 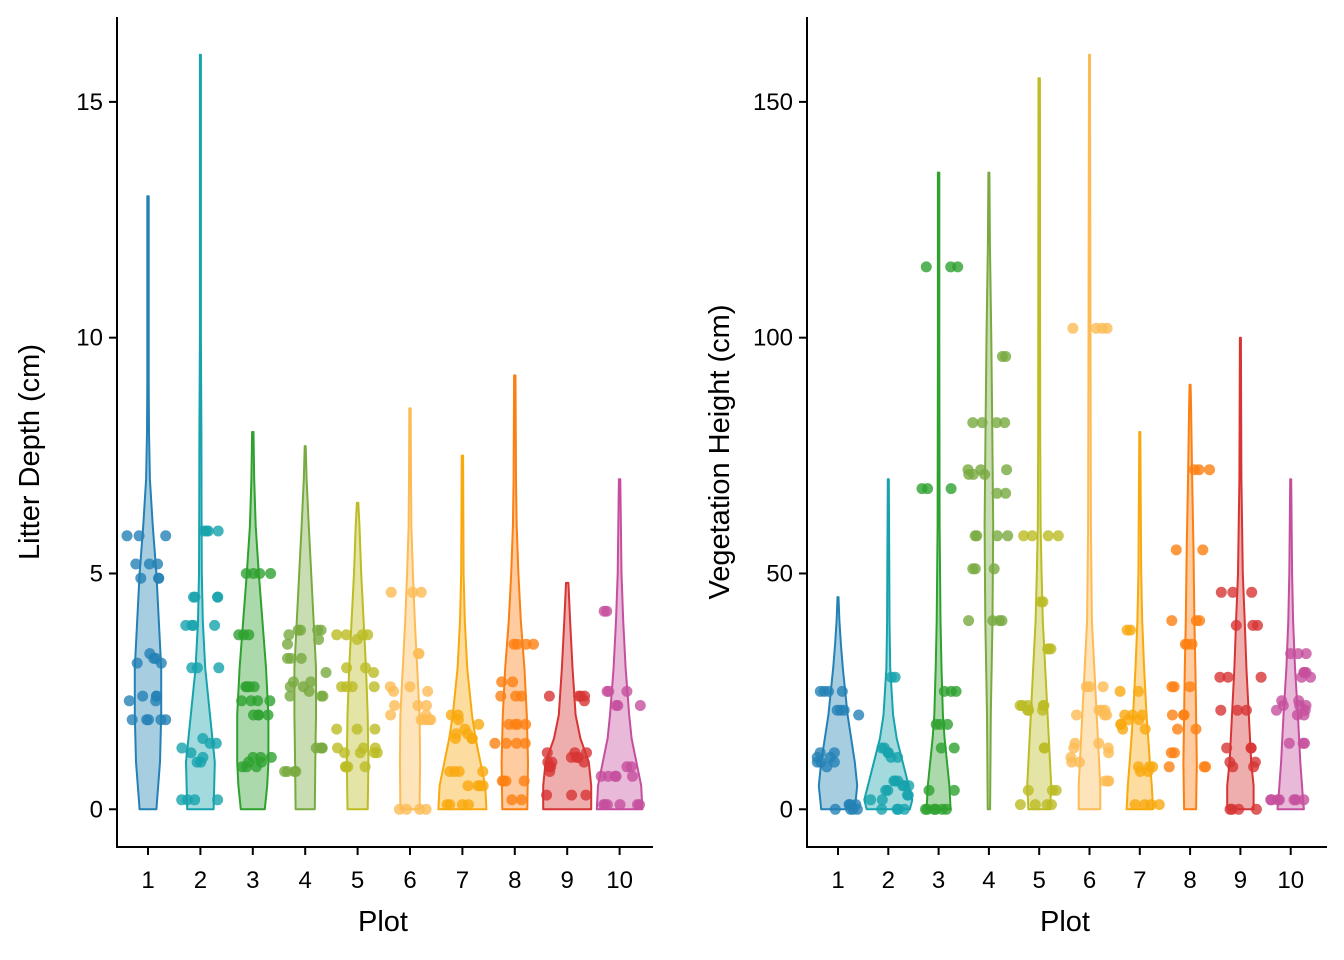 I want to click on x-tick-label: 6, so click(x=409, y=880).